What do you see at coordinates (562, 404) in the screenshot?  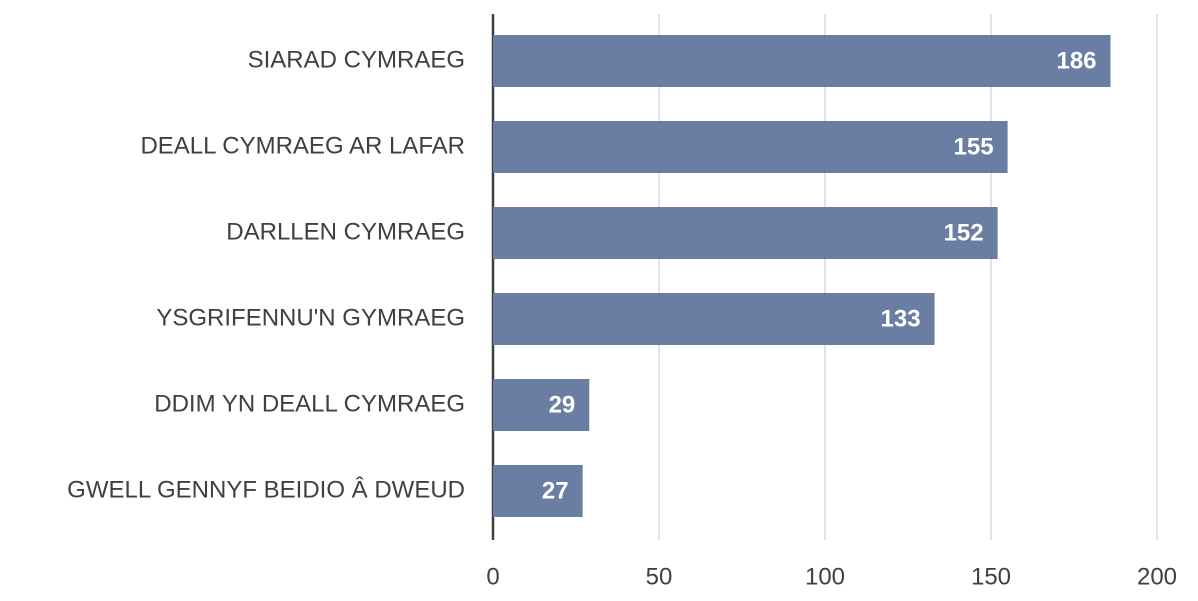 I see `value-label: 29` at bounding box center [562, 404].